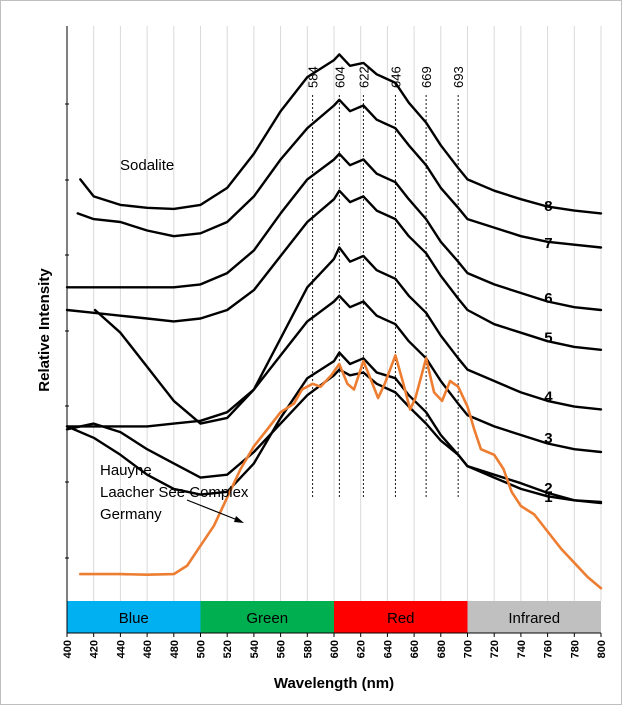 The height and width of the screenshot is (705, 622). What do you see at coordinates (388, 649) in the screenshot?
I see `x-tick-label-640: 640` at bounding box center [388, 649].